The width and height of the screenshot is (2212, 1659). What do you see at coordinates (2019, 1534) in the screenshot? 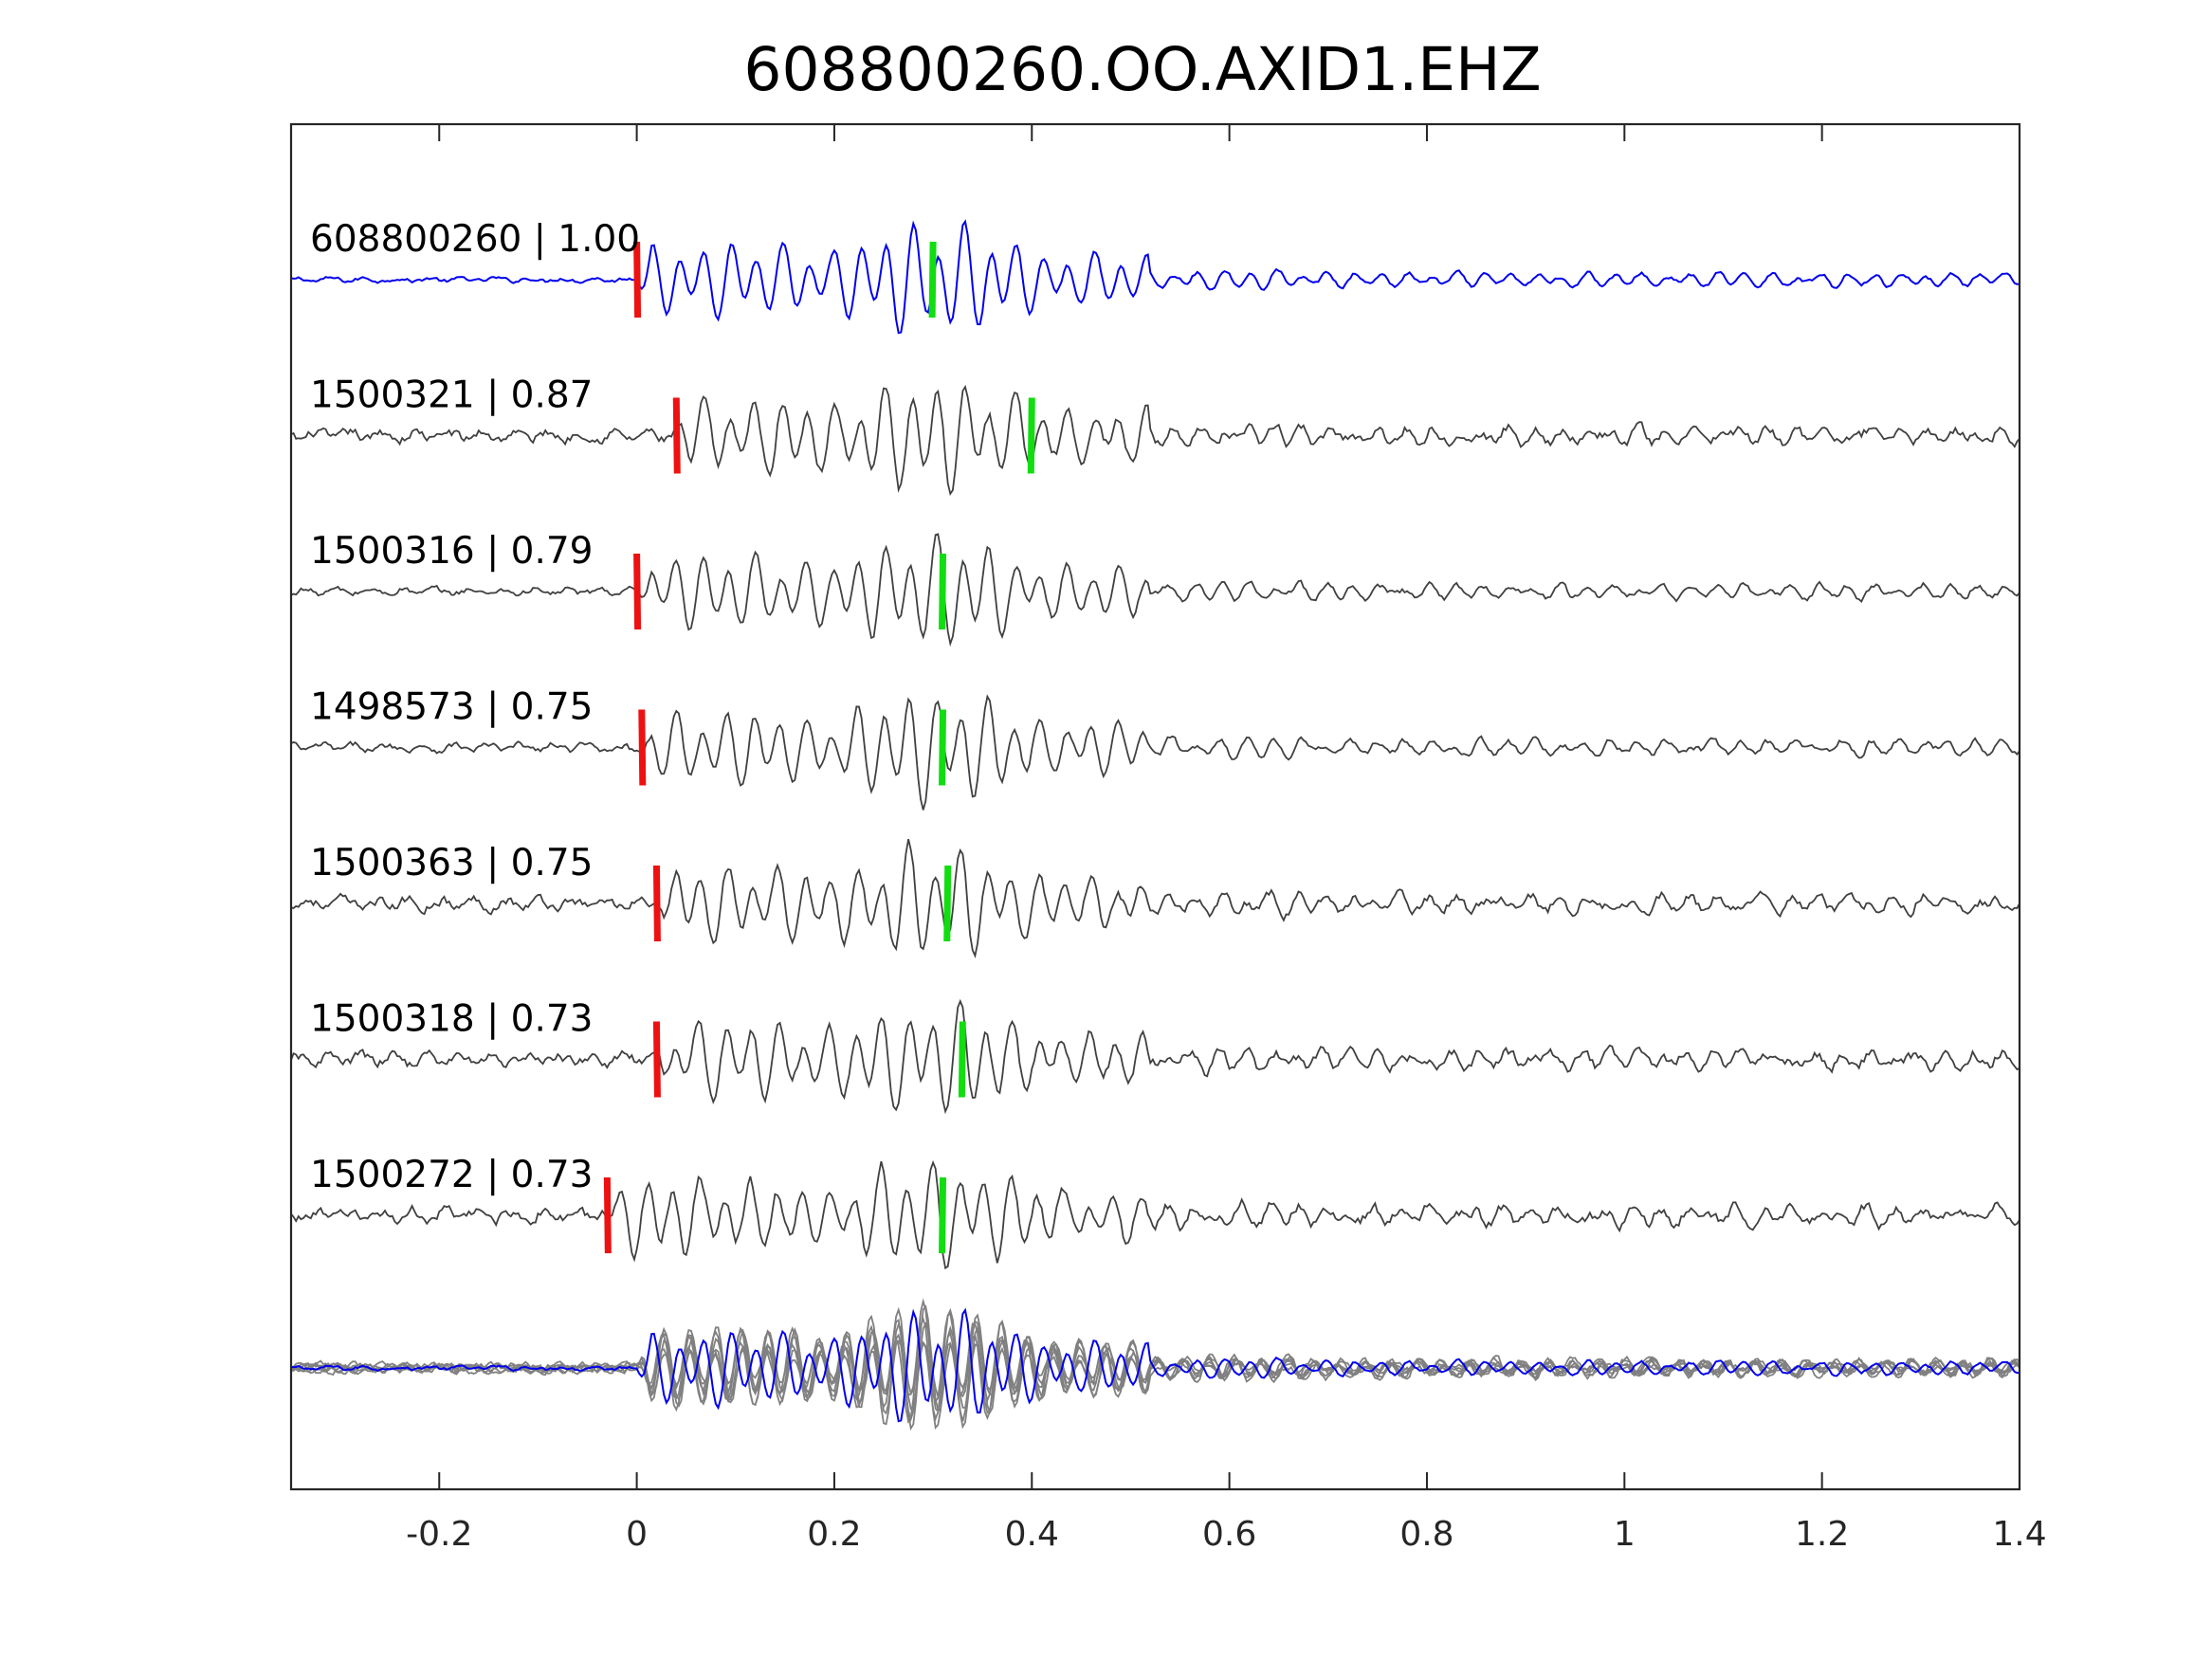
I see `x-tick-label: 1.4` at bounding box center [2019, 1534].